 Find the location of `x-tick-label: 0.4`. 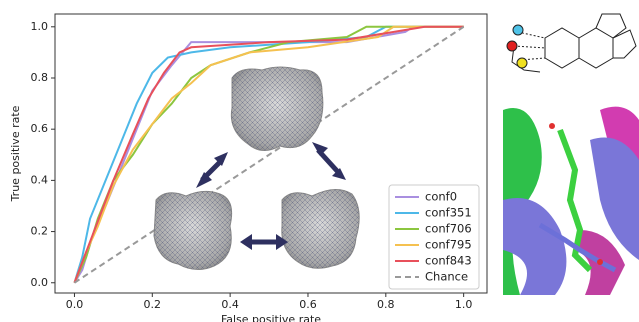

x-tick-label: 0.4 is located at coordinates (230, 304).